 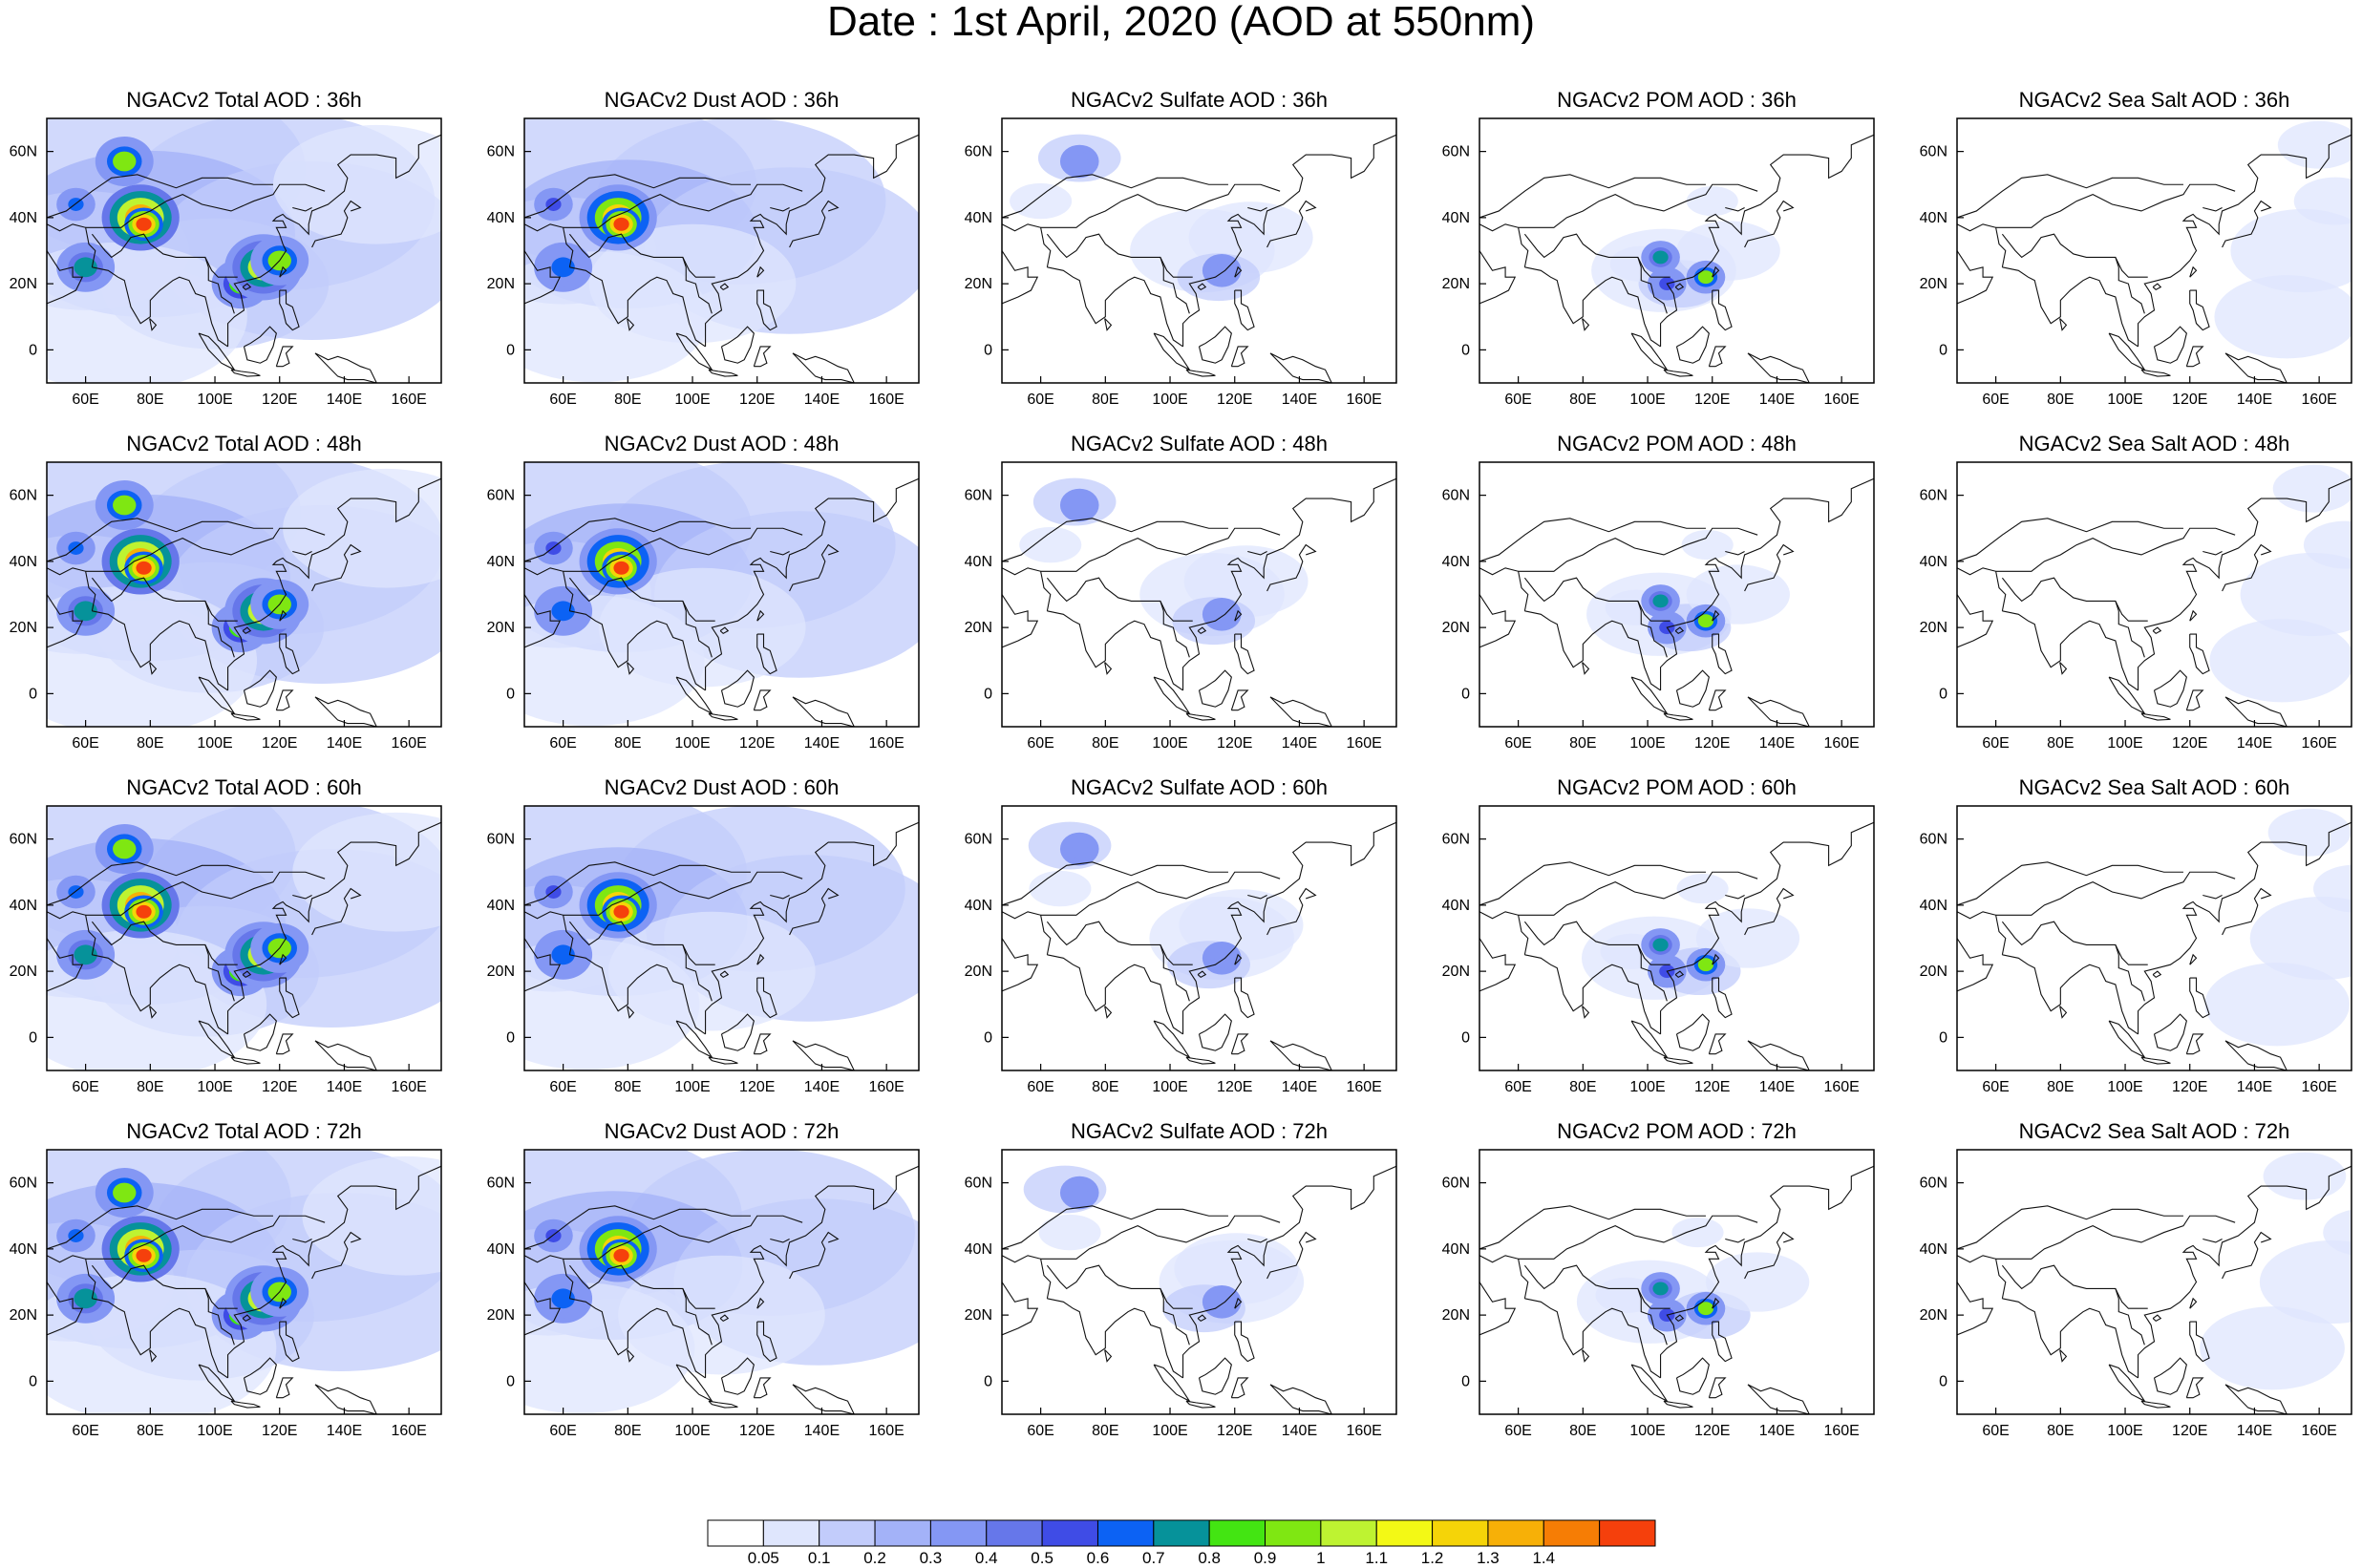 I want to click on y-tick-label: 40N, so click(x=23, y=218).